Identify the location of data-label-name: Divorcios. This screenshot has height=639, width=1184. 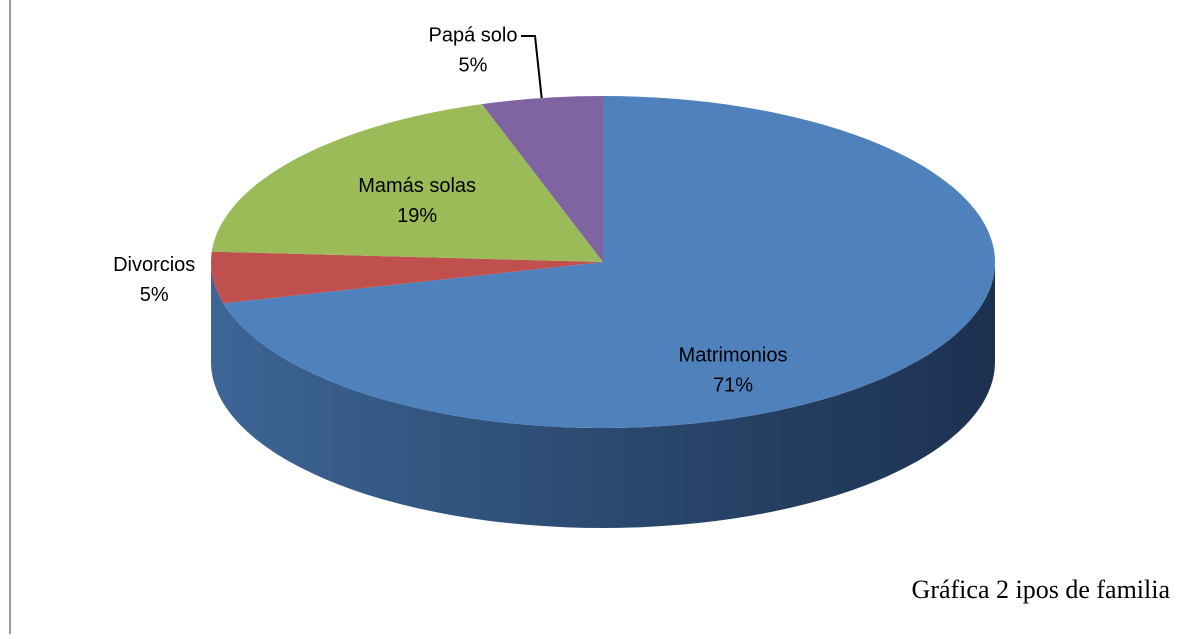
(154, 265).